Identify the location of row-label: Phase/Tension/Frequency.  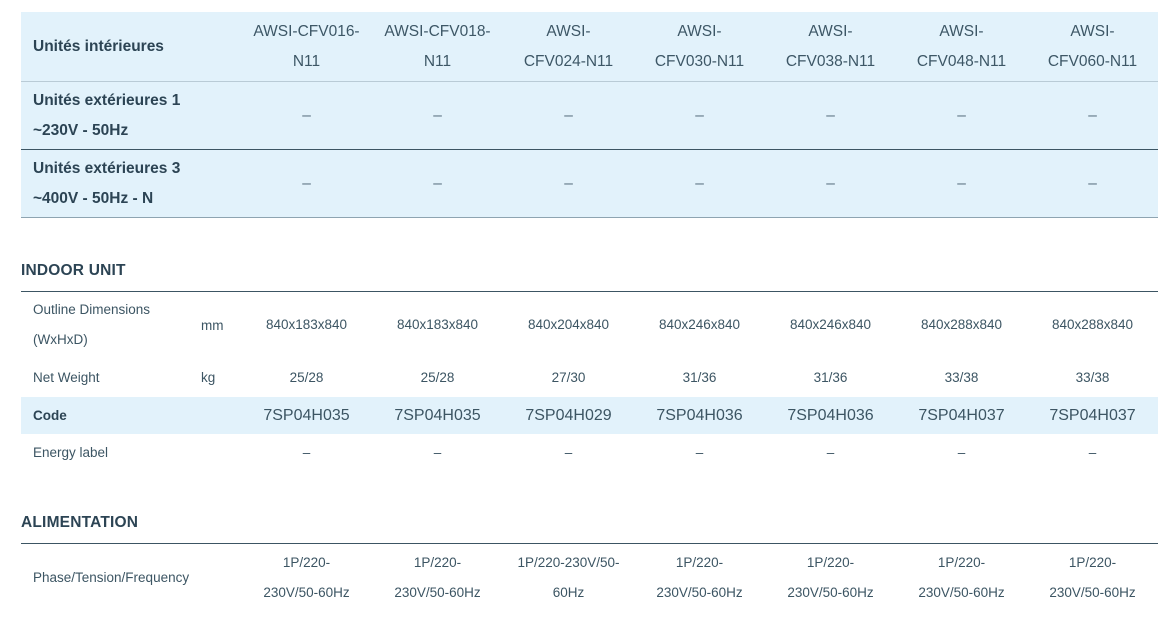
(111, 577).